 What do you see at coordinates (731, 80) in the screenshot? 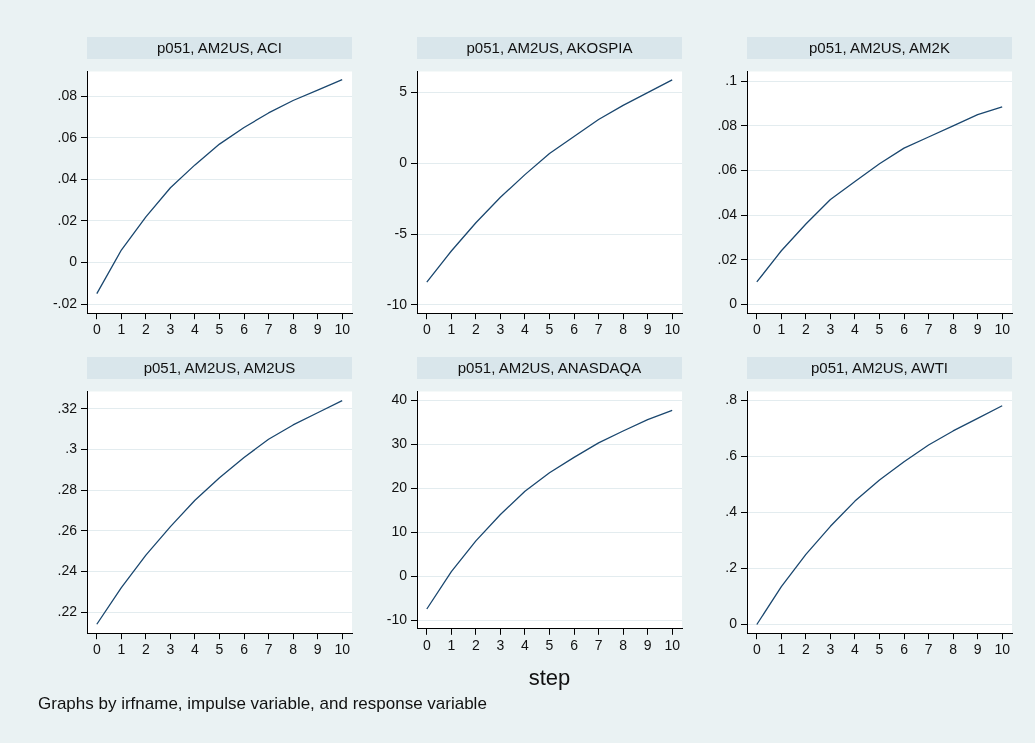
I see `y-tick-label: .1` at bounding box center [731, 80].